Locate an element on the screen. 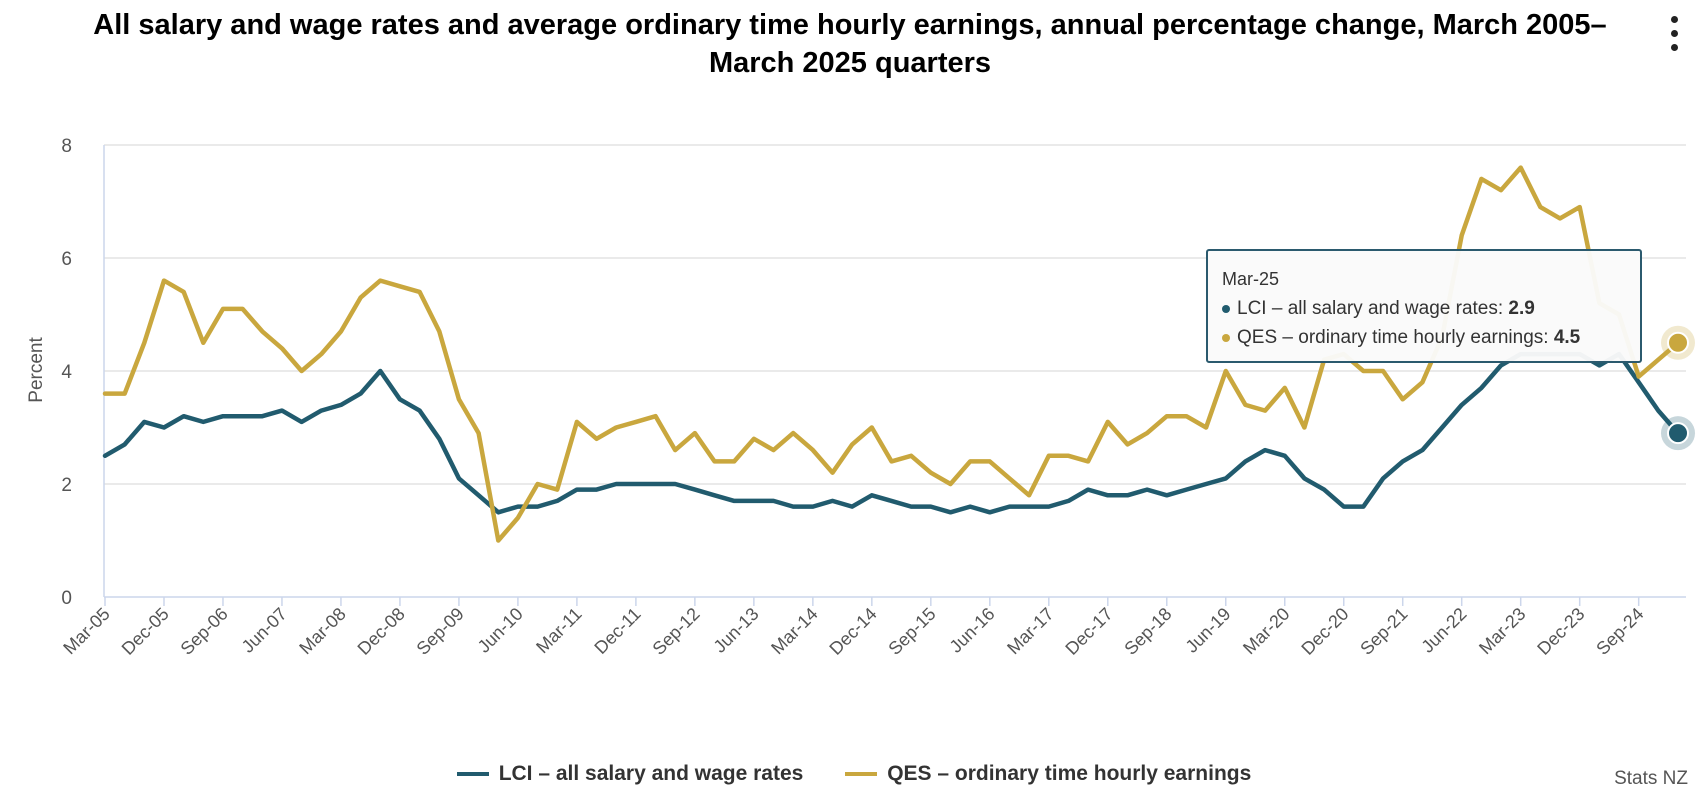 This screenshot has height=808, width=1708. x-tick-label: Sep-15 is located at coordinates (911, 631).